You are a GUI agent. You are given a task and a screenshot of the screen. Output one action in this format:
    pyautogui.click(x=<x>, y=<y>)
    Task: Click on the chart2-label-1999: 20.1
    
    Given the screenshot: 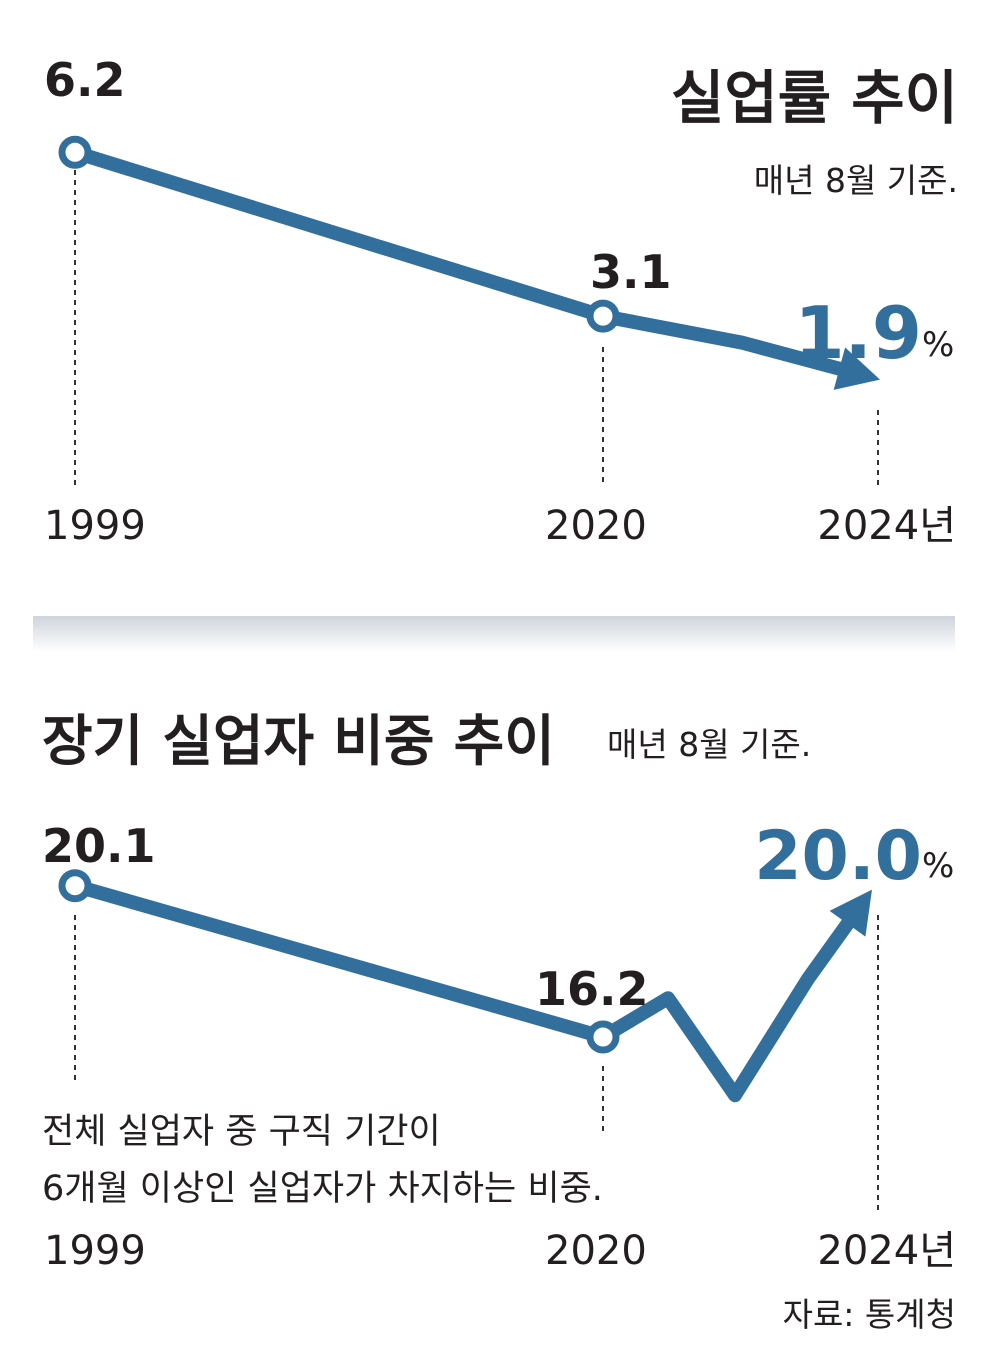 What is the action you would take?
    pyautogui.click(x=99, y=846)
    